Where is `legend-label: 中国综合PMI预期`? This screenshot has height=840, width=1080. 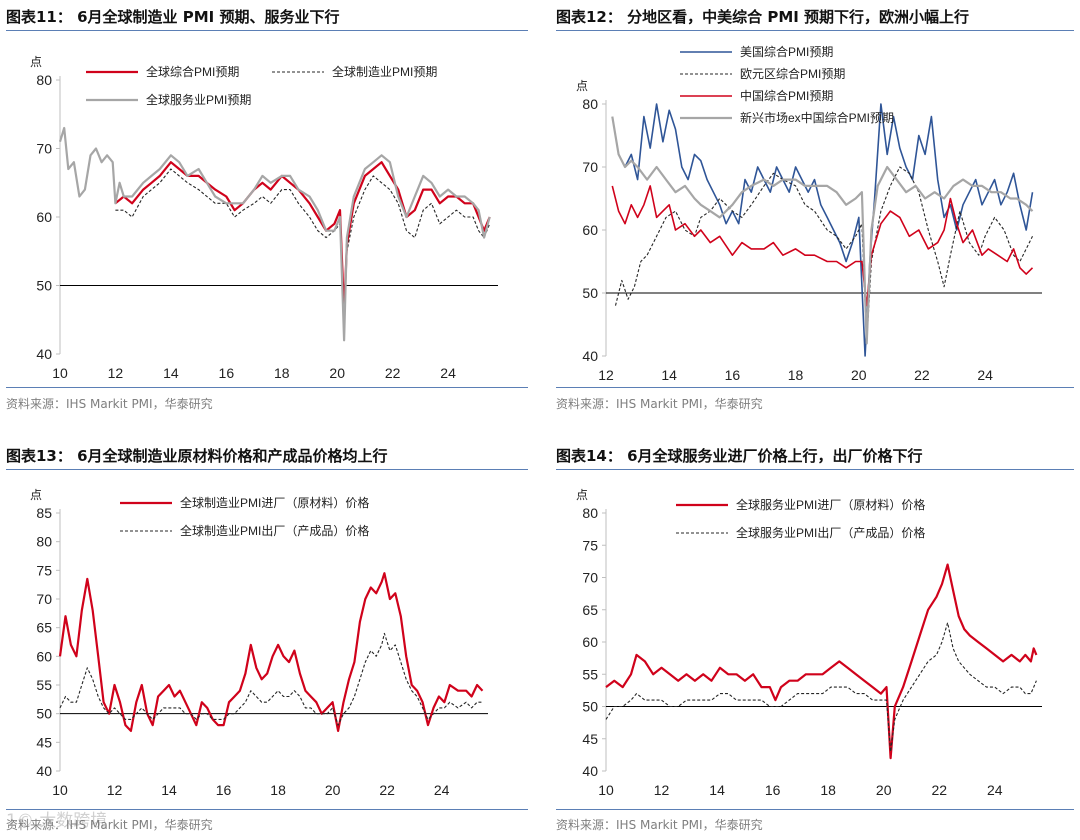
legend-label: 中国综合PMI预期 is located at coordinates (786, 95).